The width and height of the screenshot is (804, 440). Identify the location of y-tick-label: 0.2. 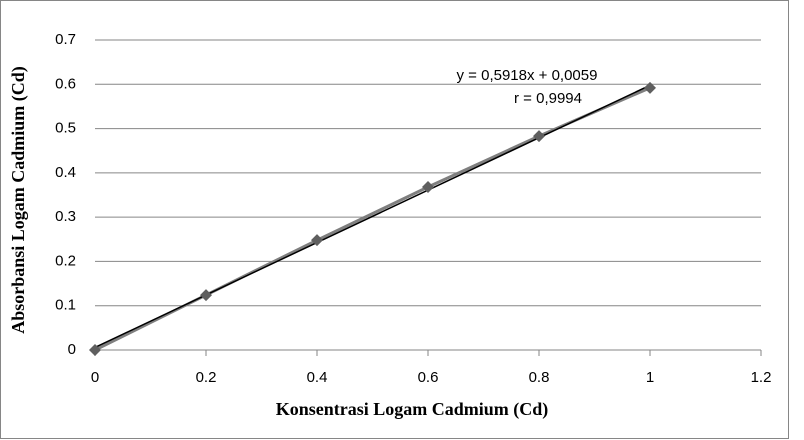
(65, 260).